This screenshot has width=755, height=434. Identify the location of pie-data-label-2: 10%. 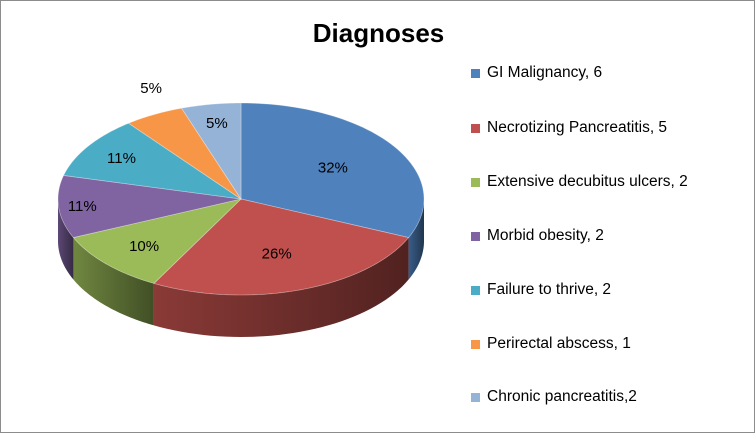
(144, 246).